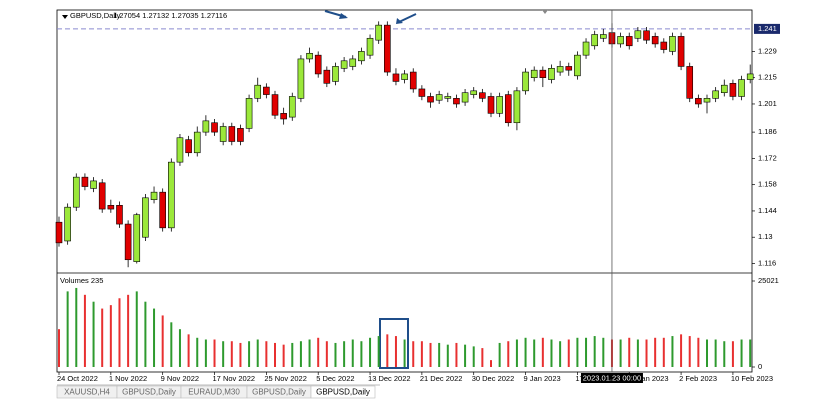 Image resolution: width=836 pixels, height=406 pixels. I want to click on ohlc-values: 1.27054 1.27132 1.27035 1.27116, so click(170, 15).